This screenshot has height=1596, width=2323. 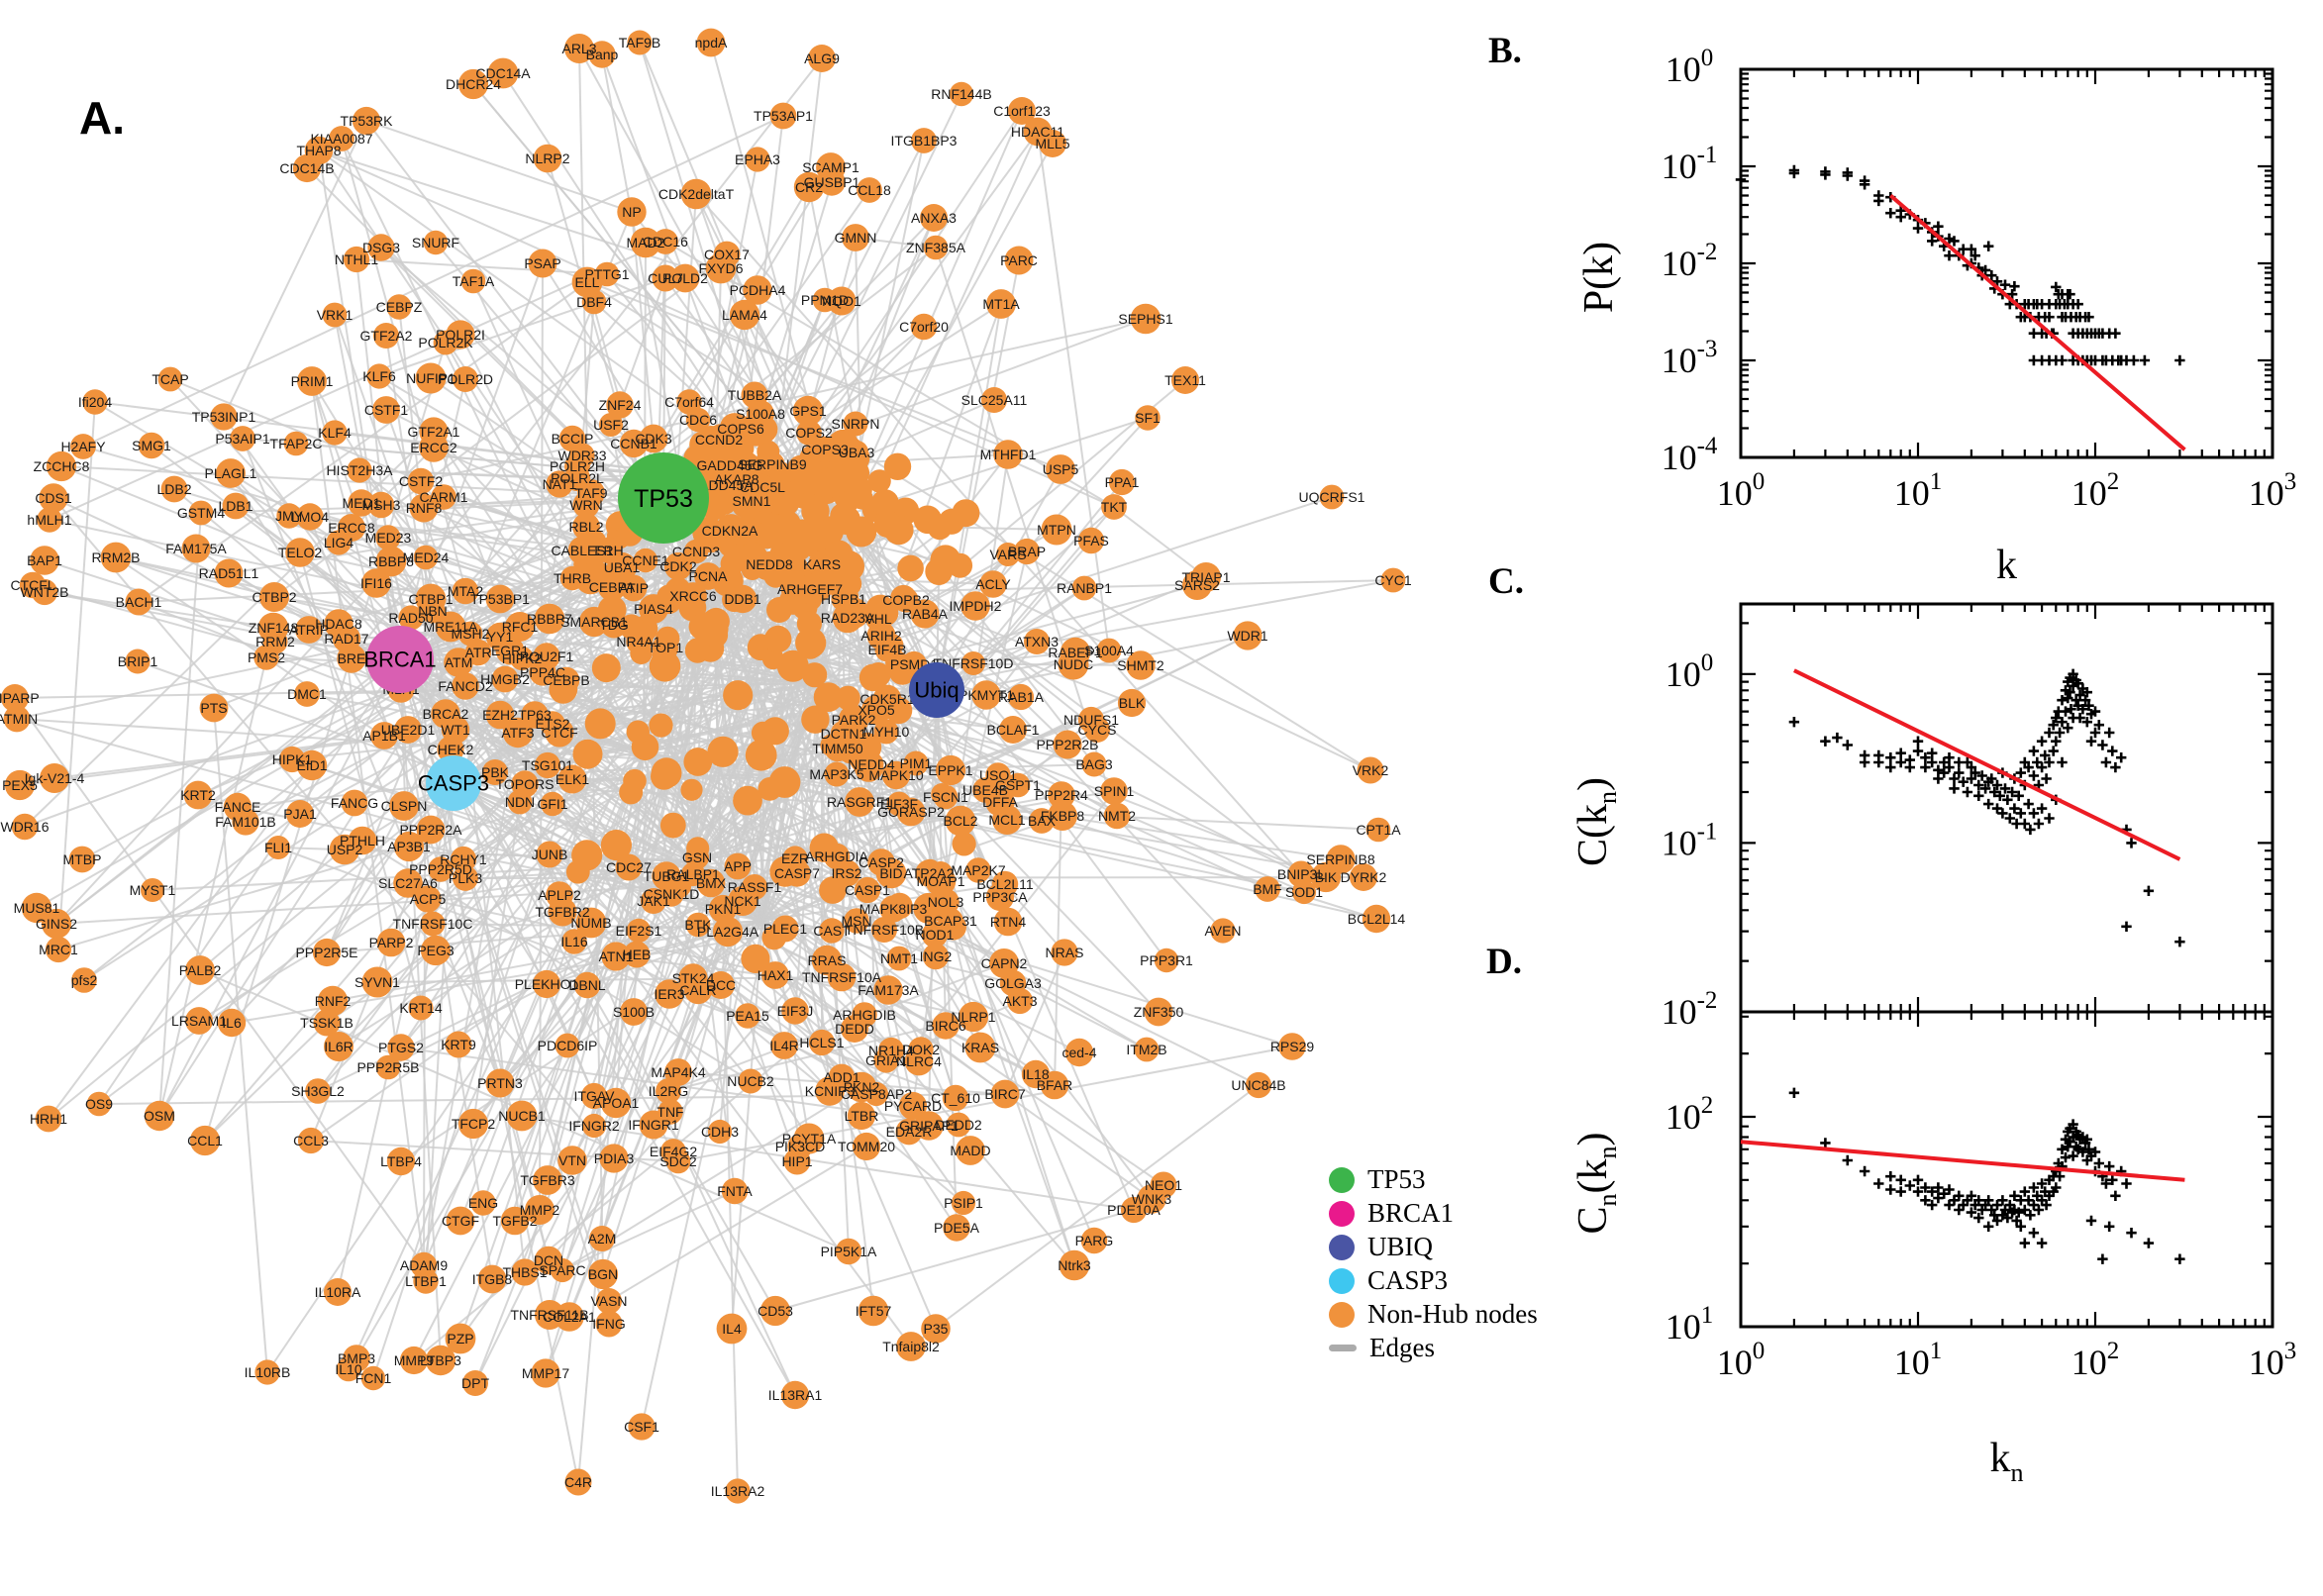 I want to click on gene-node-label: BAG3, so click(x=1094, y=764).